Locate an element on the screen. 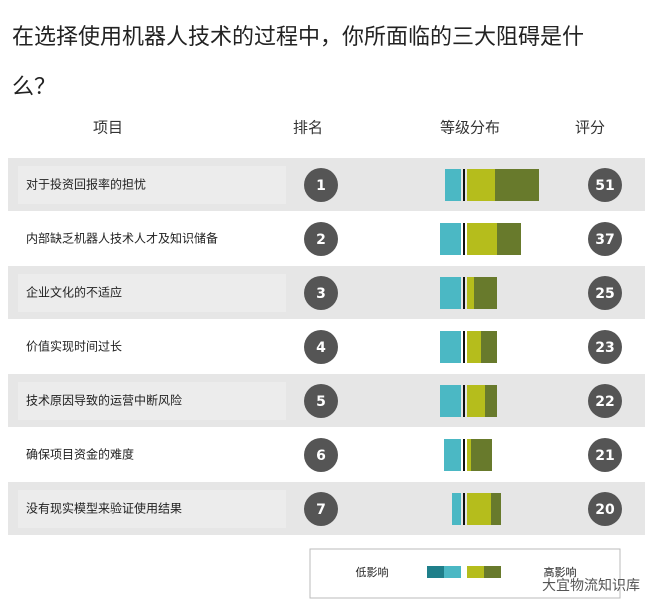  rank-label: 3 is located at coordinates (321, 294).